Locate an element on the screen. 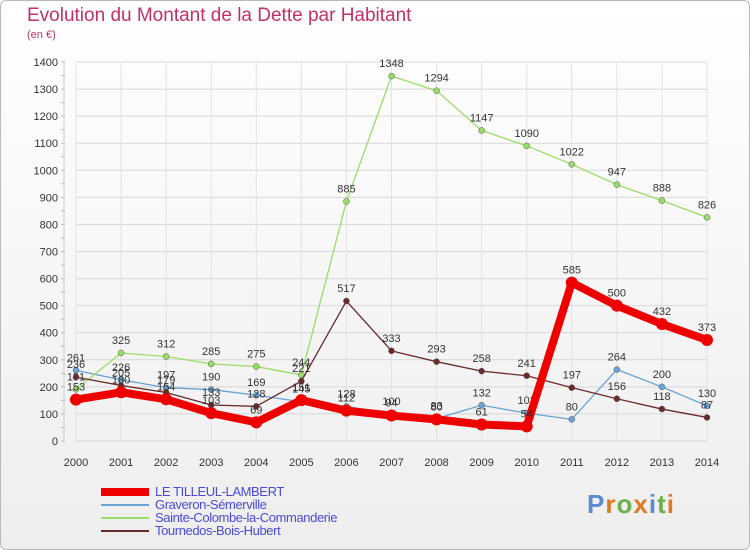 The width and height of the screenshot is (750, 550). x-tick-label: 2001 is located at coordinates (121, 463).